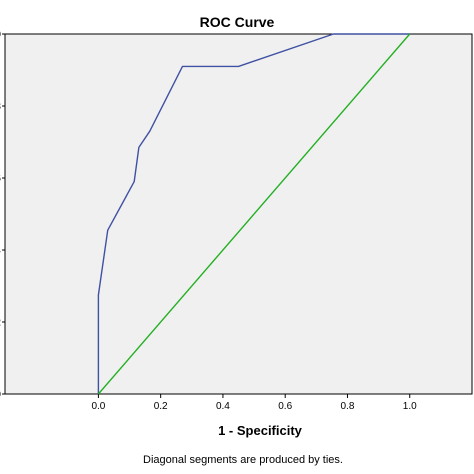 Image resolution: width=474 pixels, height=474 pixels. Describe the element at coordinates (410, 406) in the screenshot. I see `x-tick-label: 1.0` at that location.